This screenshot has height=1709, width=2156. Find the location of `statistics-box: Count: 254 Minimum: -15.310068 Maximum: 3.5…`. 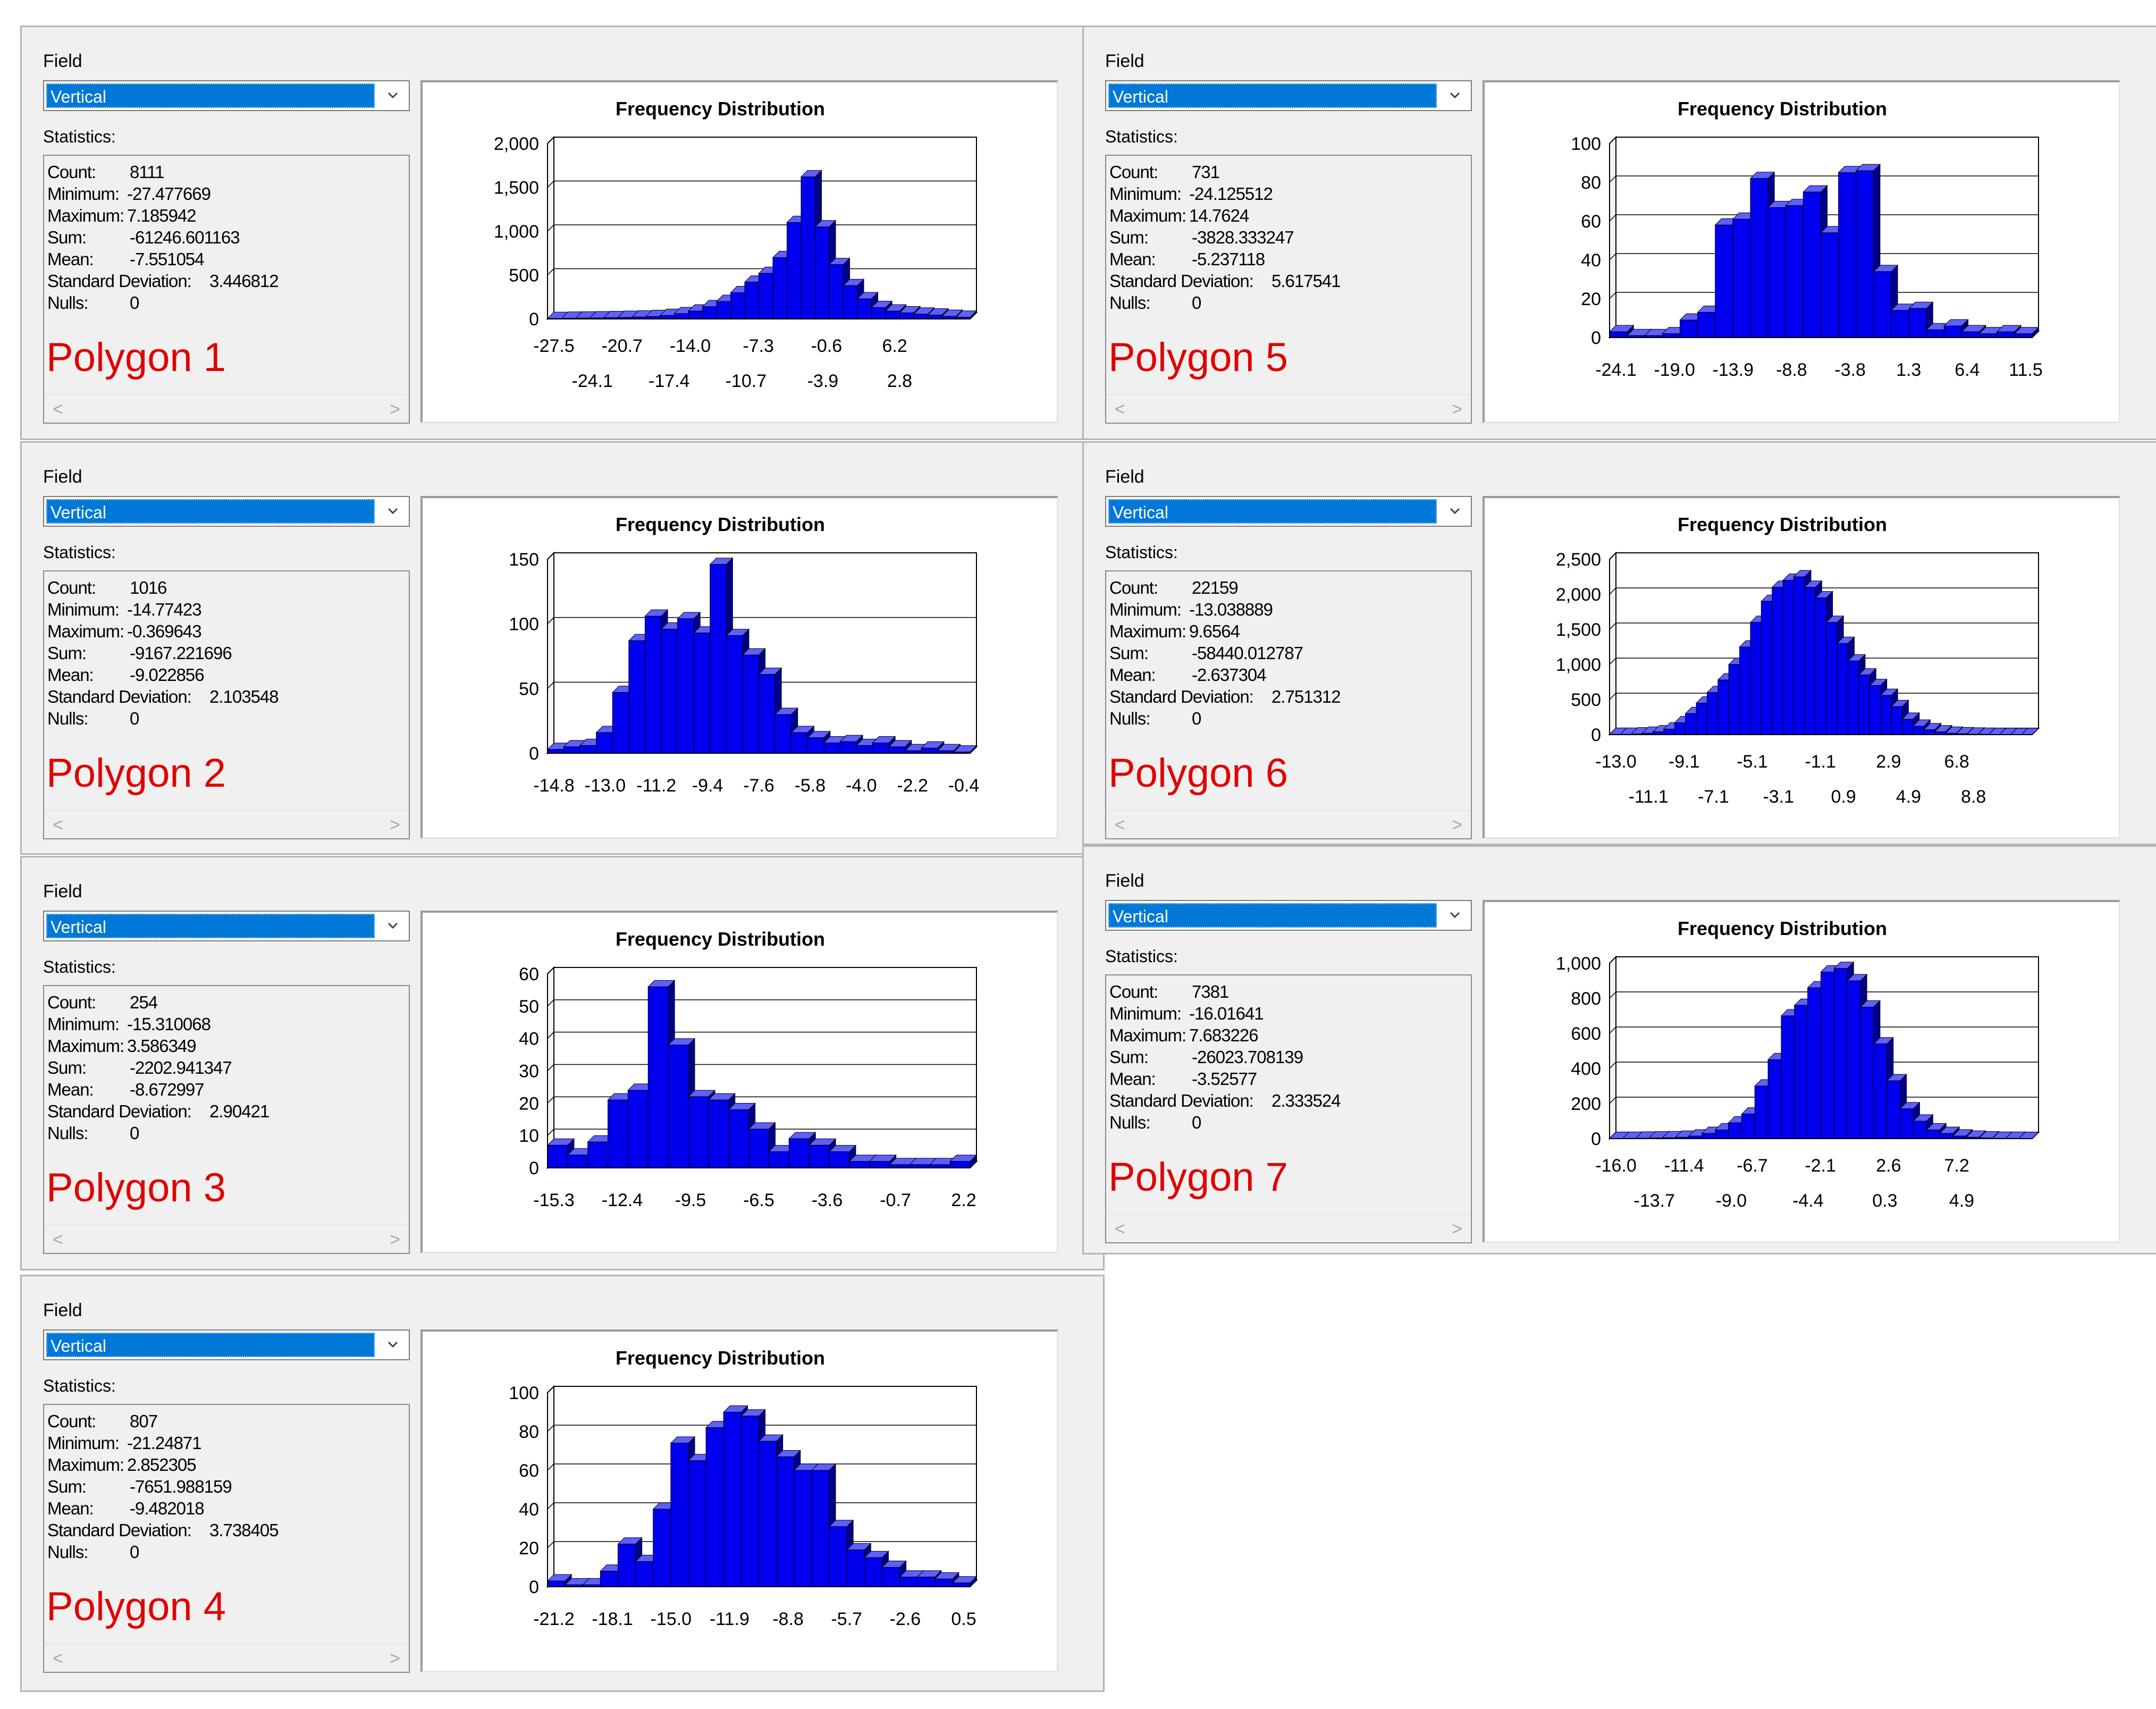

statistics-box: Count: 254 Minimum: -15.310068 Maximum: 3.5… is located at coordinates (227, 1119).